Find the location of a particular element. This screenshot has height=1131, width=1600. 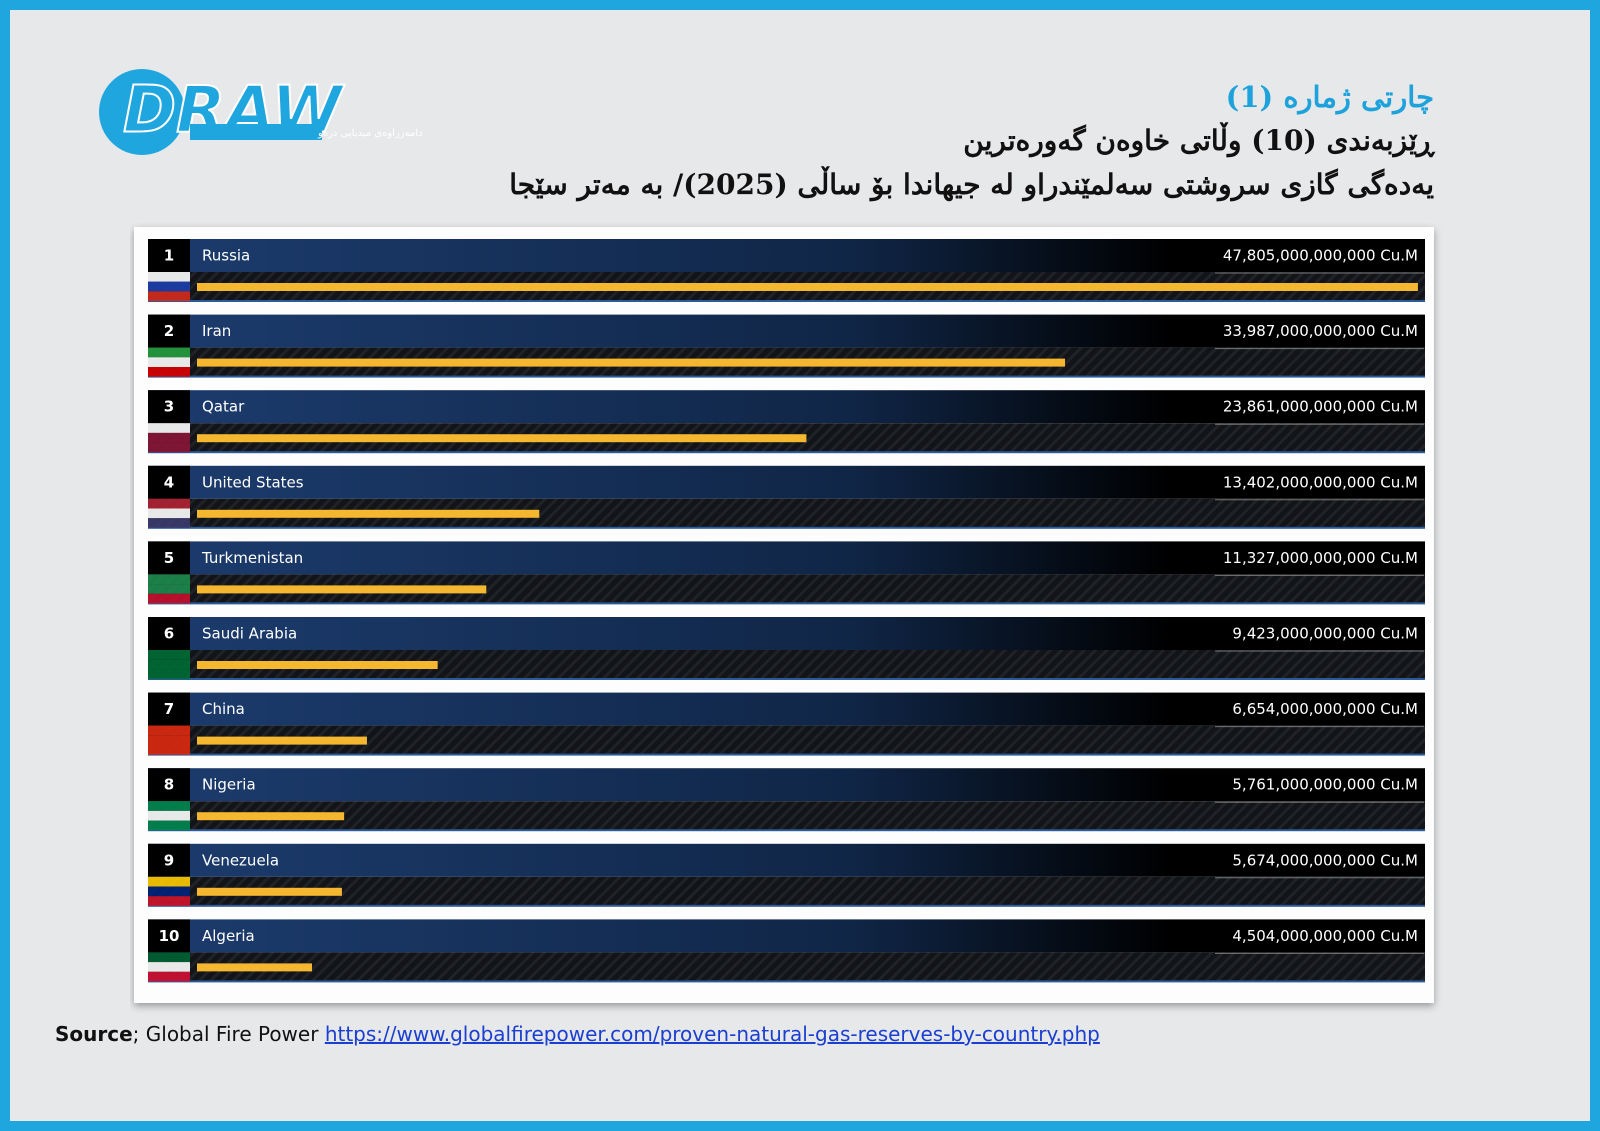

rank: 3 is located at coordinates (169, 407).